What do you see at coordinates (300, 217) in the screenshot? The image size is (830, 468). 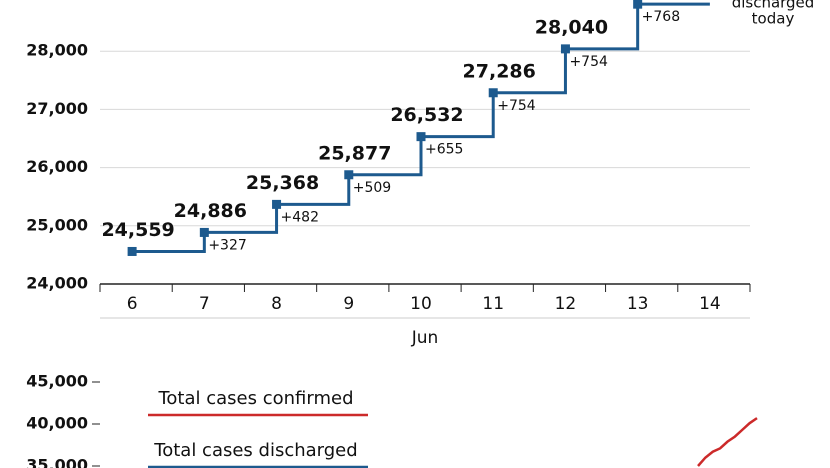 I see `increment-label: +482` at bounding box center [300, 217].